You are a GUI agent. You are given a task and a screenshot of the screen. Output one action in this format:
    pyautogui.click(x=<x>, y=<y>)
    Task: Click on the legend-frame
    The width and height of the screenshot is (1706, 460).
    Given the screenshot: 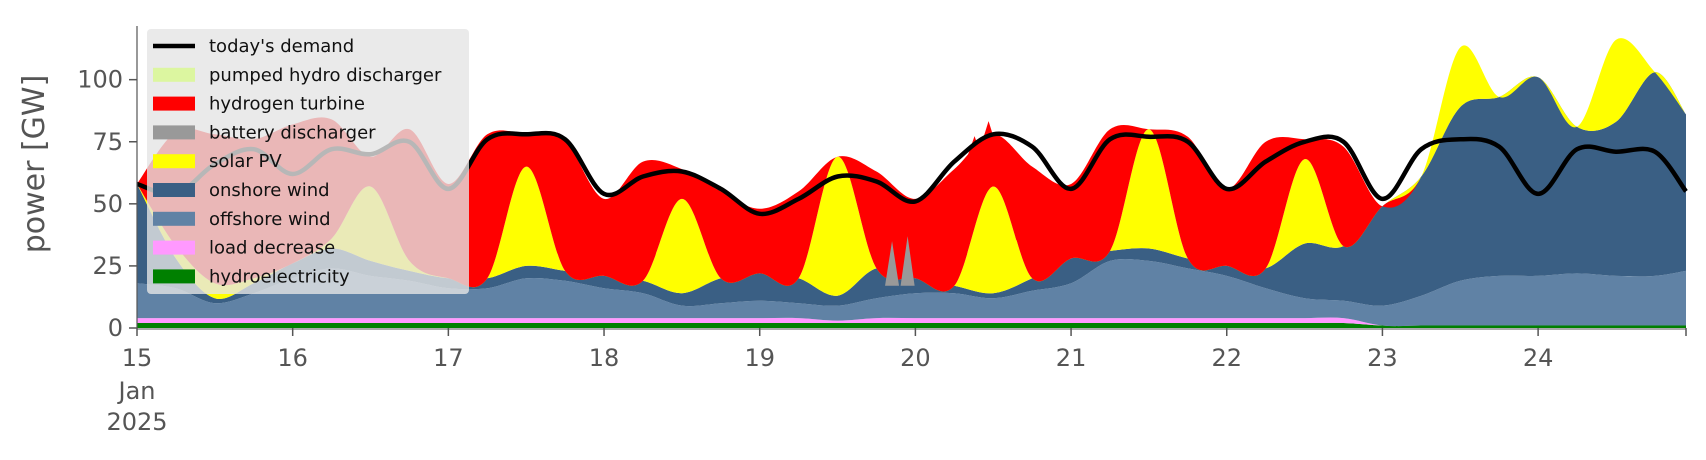 What is the action you would take?
    pyautogui.click(x=308, y=161)
    